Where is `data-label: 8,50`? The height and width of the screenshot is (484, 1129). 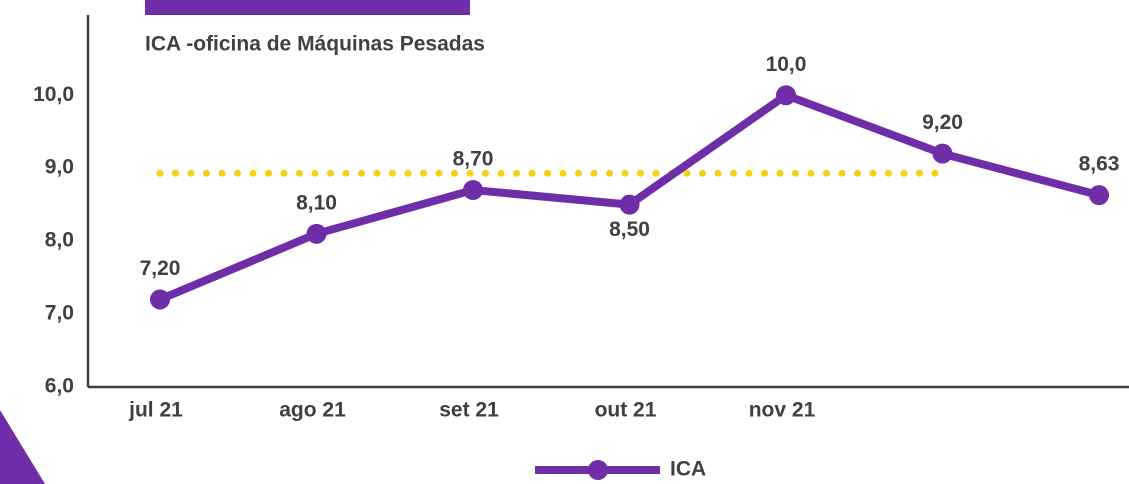 data-label: 8,50 is located at coordinates (629, 229).